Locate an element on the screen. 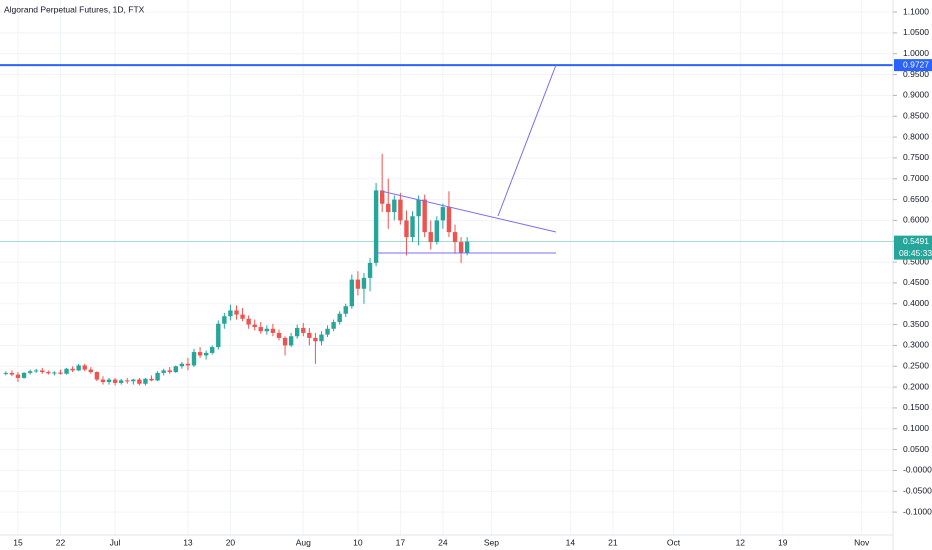 This screenshot has height=550, width=932. y-tick-label: 0.4000 is located at coordinates (916, 303).